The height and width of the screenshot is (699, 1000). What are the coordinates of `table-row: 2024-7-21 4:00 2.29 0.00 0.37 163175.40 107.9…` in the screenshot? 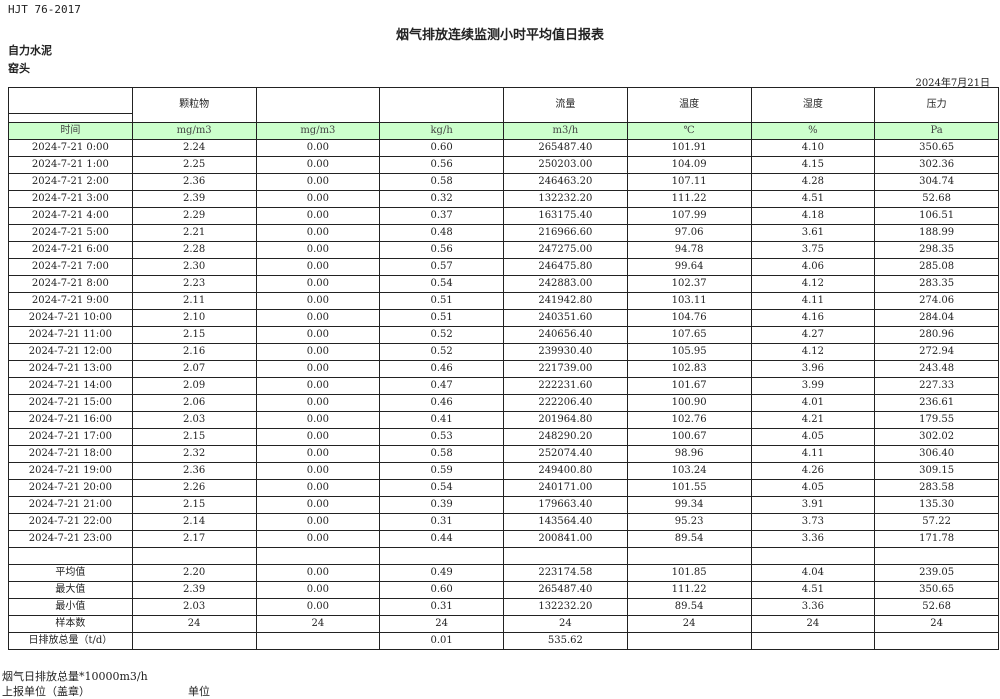 It's located at (503, 216).